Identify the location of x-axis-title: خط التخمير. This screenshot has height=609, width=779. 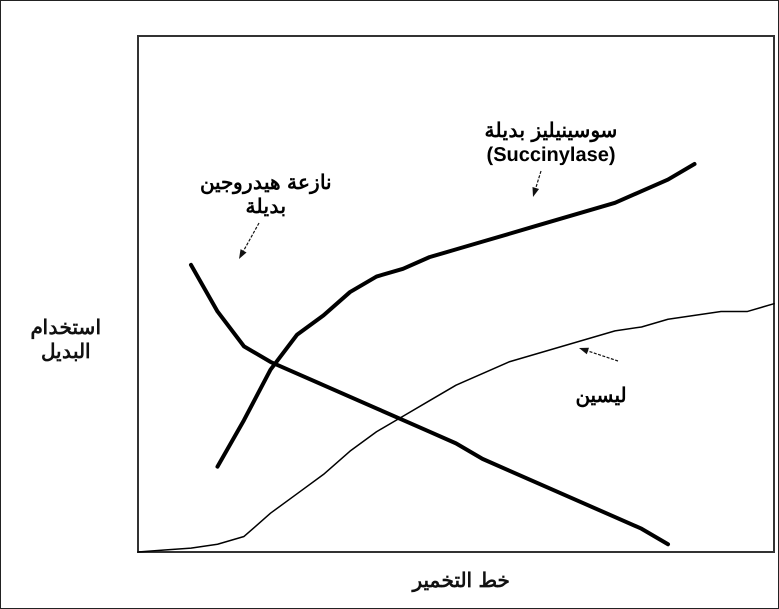
(460, 581).